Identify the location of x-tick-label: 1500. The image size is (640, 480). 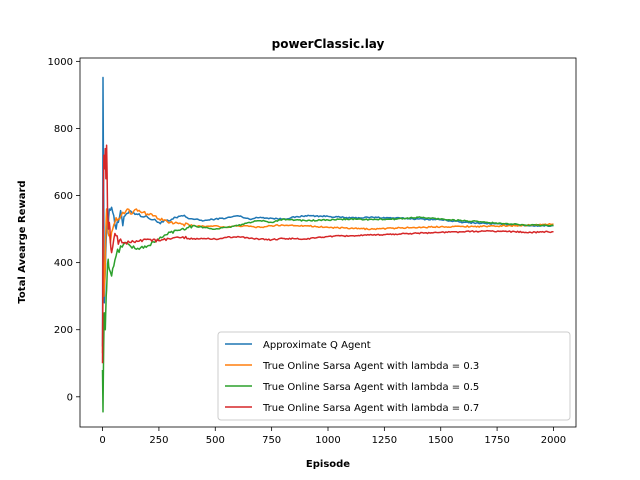
(440, 440).